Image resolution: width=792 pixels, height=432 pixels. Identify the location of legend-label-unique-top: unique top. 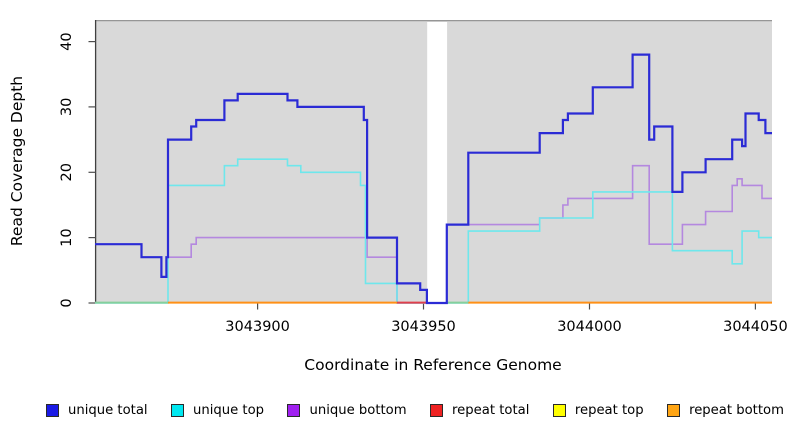
(229, 410).